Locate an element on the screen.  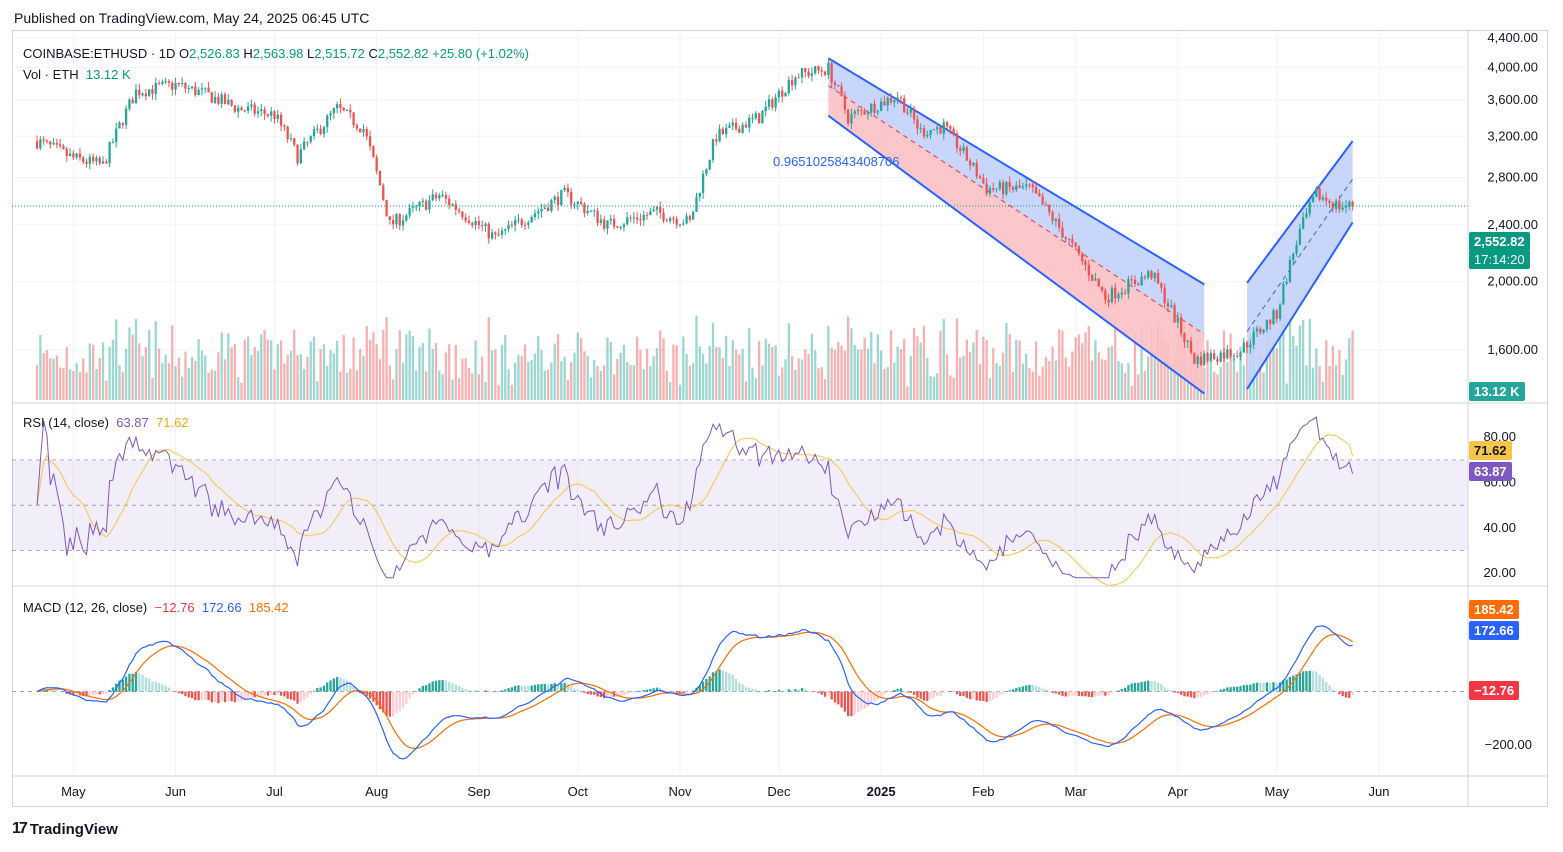
volume-label: Vol · ETH is located at coordinates (51, 74).